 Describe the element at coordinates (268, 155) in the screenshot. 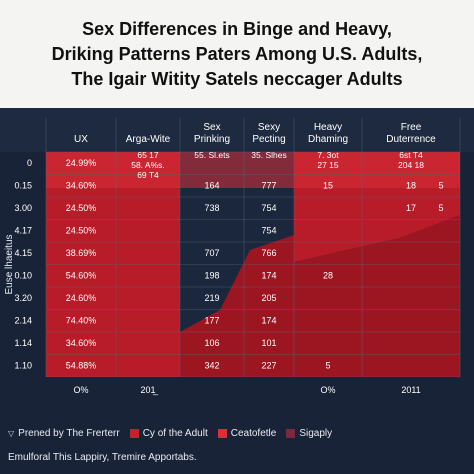

I see `top-cell-value: 35. Slhes` at that location.